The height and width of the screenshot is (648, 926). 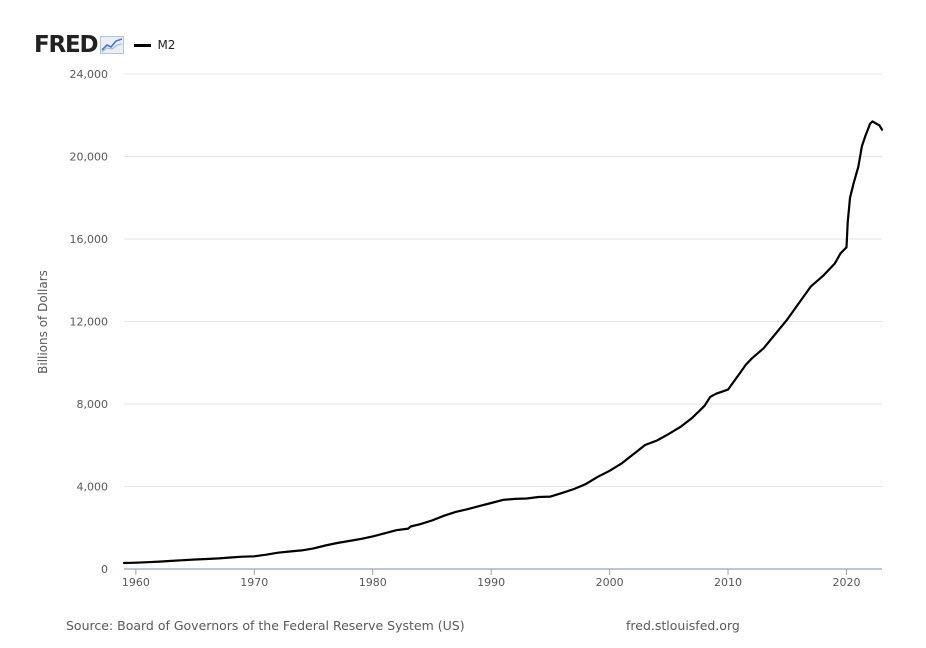 What do you see at coordinates (66, 44) in the screenshot?
I see `fred-logo: FRED` at bounding box center [66, 44].